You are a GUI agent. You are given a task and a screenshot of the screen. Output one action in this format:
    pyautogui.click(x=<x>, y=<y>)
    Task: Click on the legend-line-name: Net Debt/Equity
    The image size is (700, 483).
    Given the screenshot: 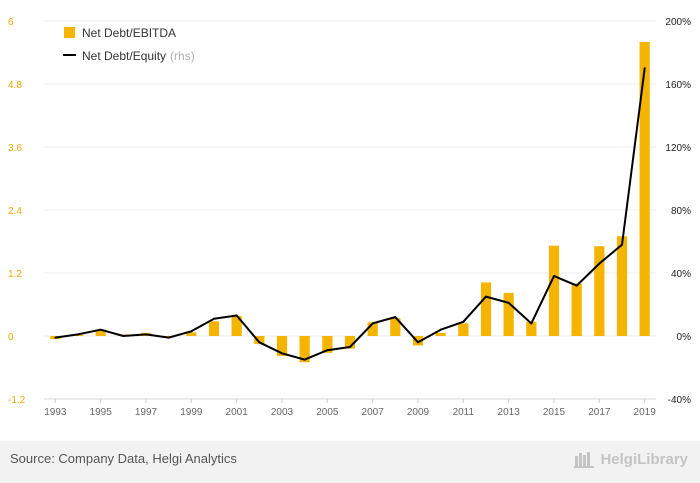 What is the action you would take?
    pyautogui.click(x=124, y=56)
    